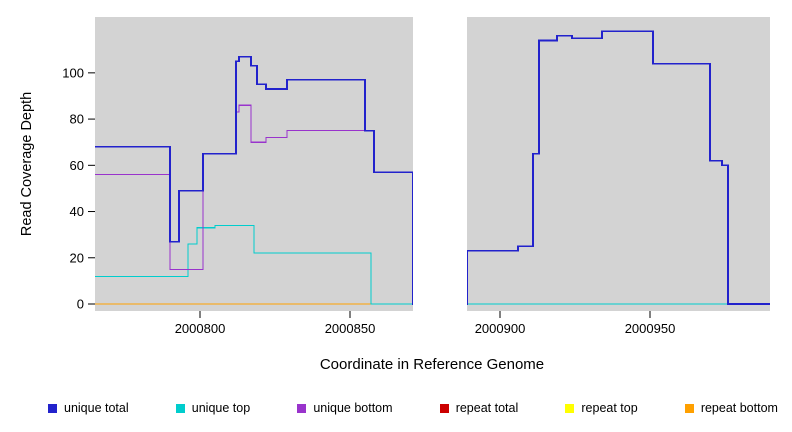  Describe the element at coordinates (650, 328) in the screenshot. I see `x-tick-label: 2000950` at that location.